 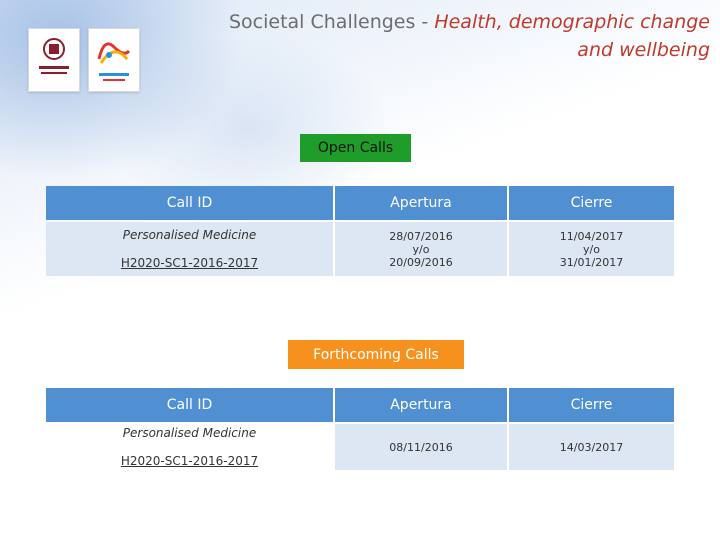 What do you see at coordinates (591, 447) in the screenshot?
I see `cierre-cell: 14/03/2017` at bounding box center [591, 447].